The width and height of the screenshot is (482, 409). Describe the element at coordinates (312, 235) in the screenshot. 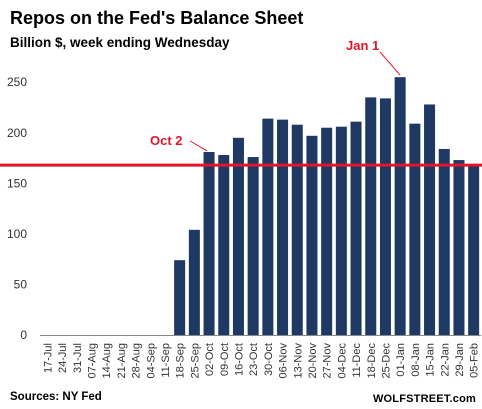

I see `bar-20-Nov` at that location.